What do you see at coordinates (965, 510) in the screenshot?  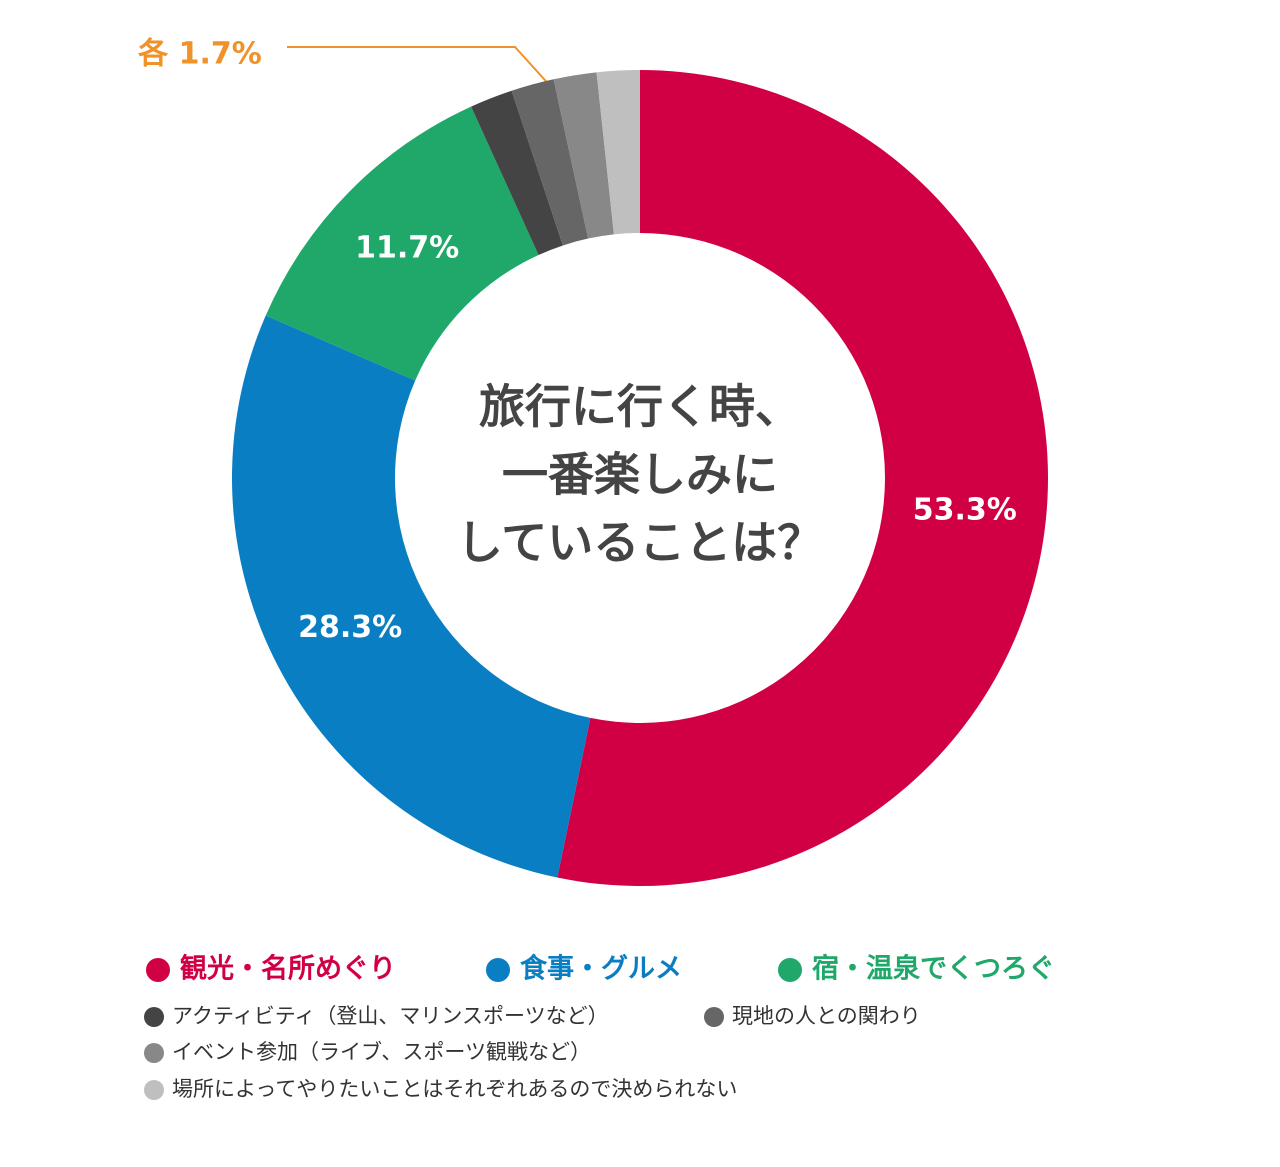 I see `value-label: 53.3%` at bounding box center [965, 510].